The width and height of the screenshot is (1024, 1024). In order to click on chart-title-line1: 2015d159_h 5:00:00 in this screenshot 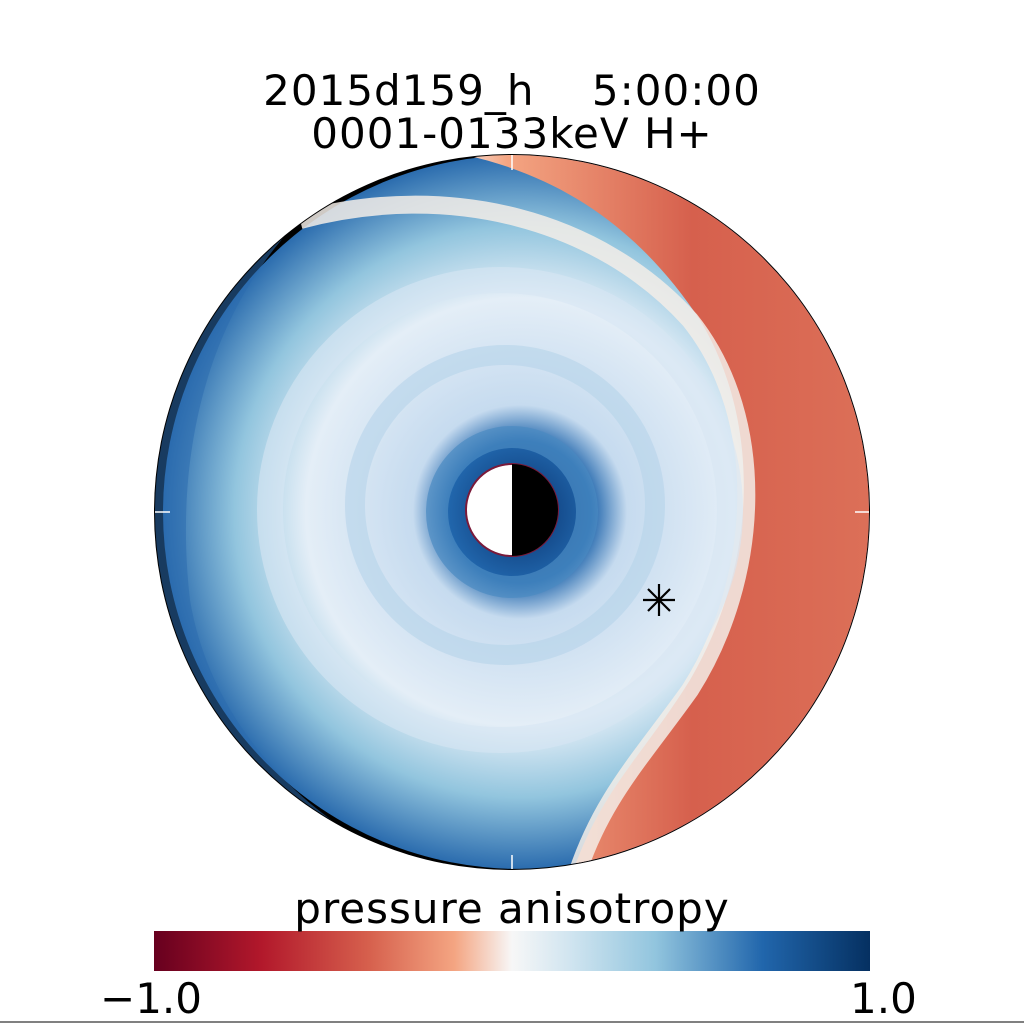, I will do `click(512, 90)`.